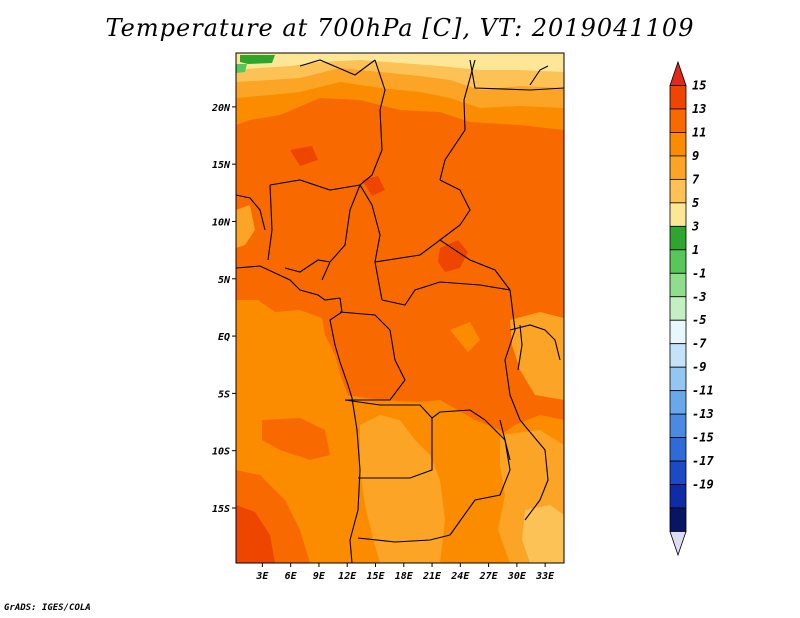 This screenshot has height=618, width=800. Describe the element at coordinates (480, 477) in the screenshot. I see `border-zambia-south` at that location.